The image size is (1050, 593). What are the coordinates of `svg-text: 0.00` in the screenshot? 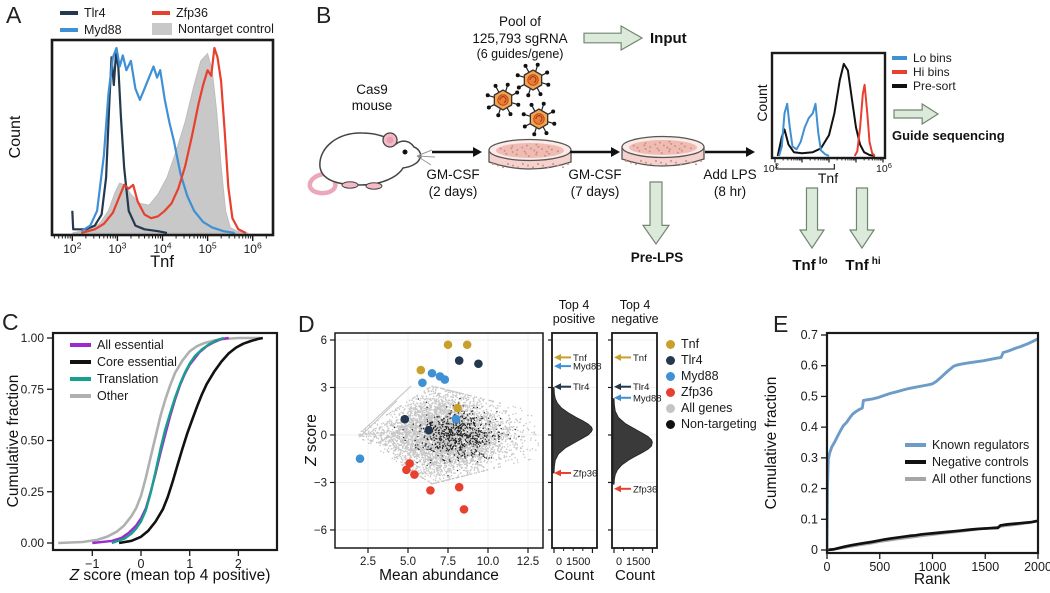 It's located at (33, 543).